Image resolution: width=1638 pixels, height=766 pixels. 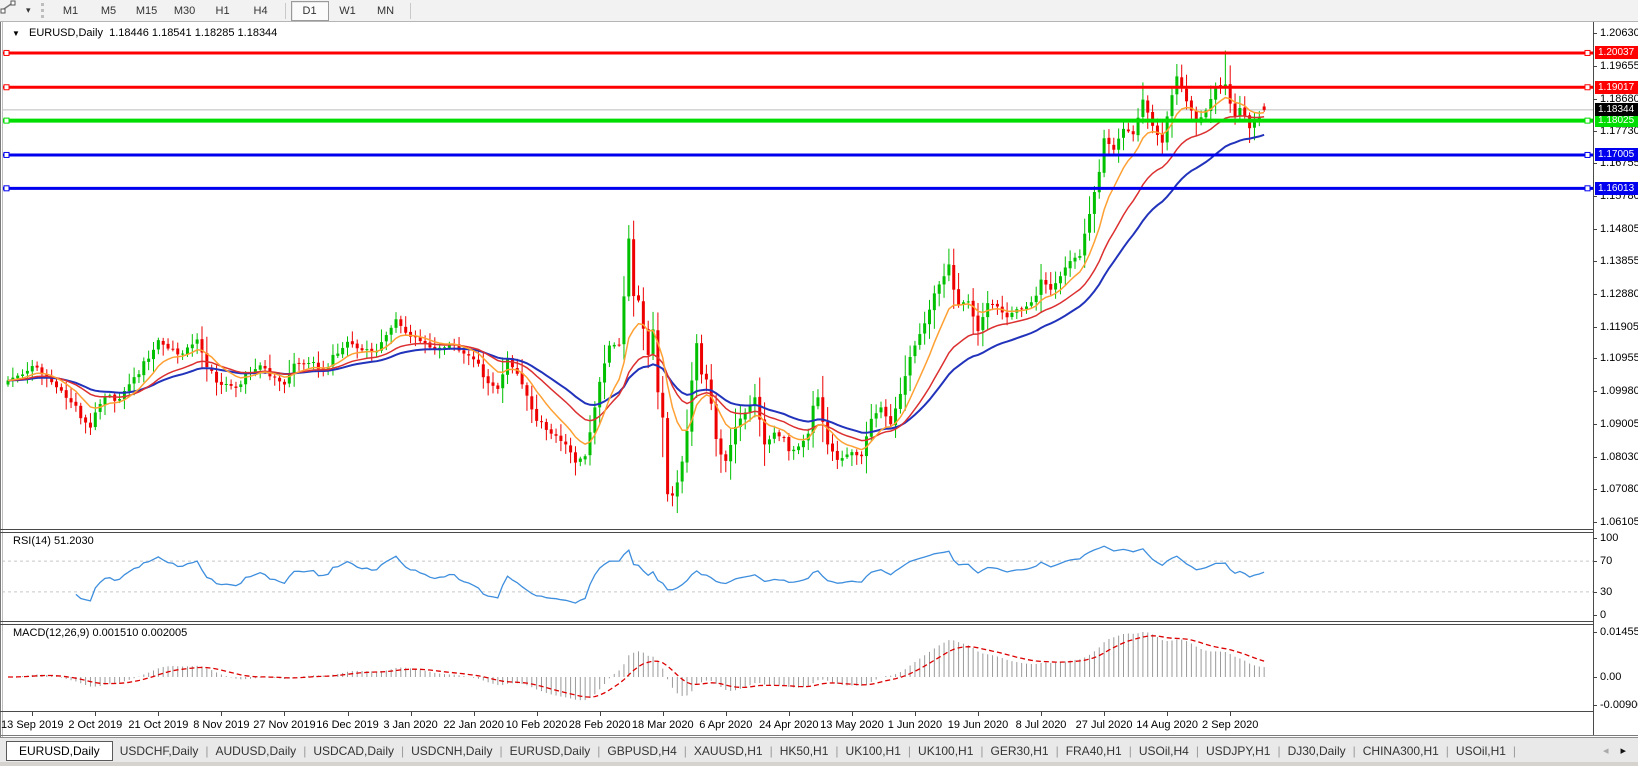 I want to click on chart-symbol-period: EURUSD,Daily, so click(x=65, y=33).